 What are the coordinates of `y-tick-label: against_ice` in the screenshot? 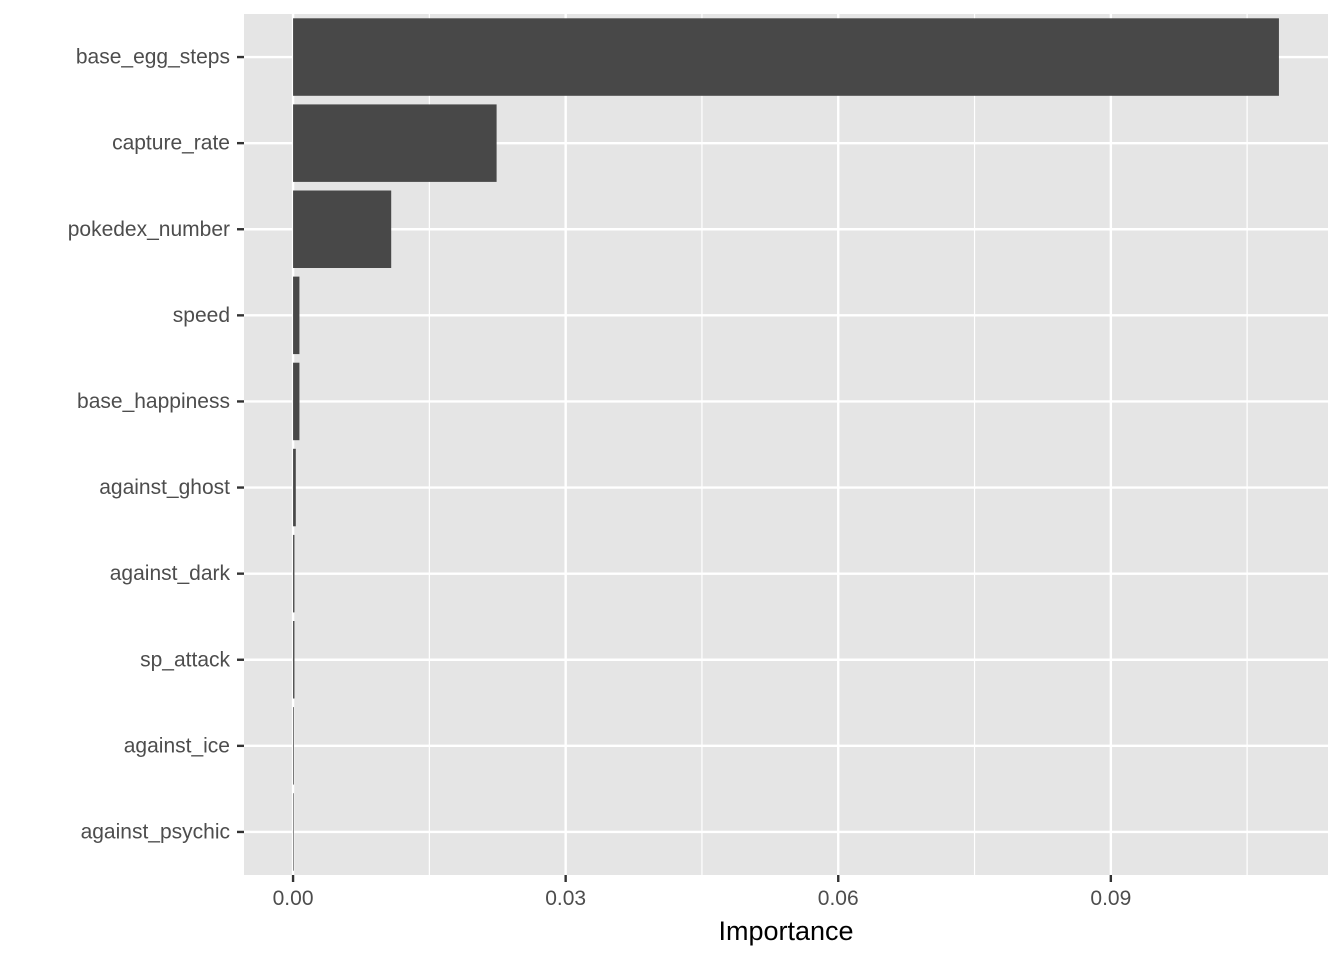 It's located at (177, 745).